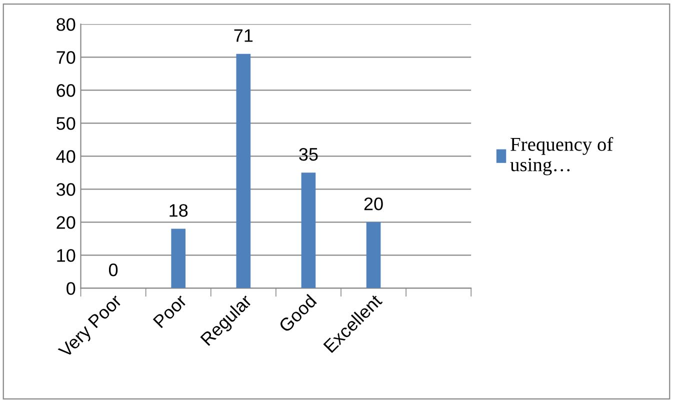 The width and height of the screenshot is (673, 403). I want to click on y-tick-label: 40, so click(66, 156).